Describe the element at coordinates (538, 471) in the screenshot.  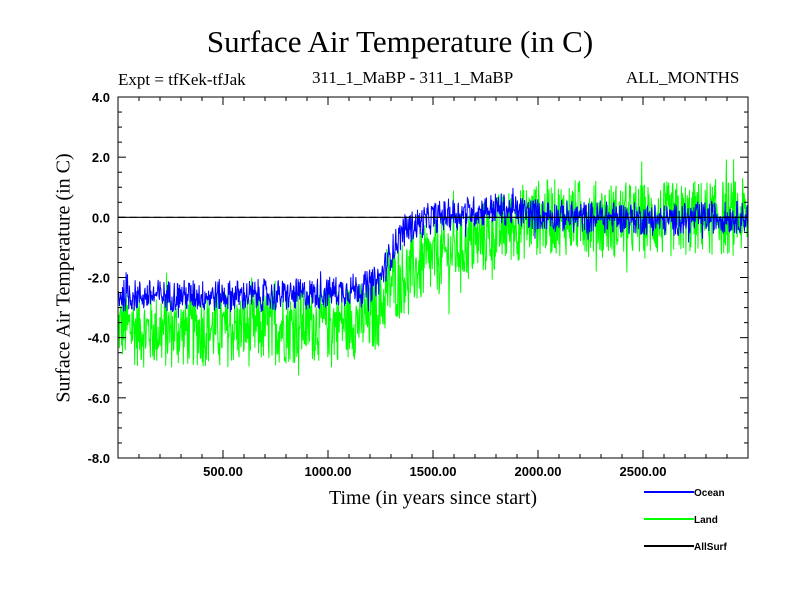
I see `x-tick-label: 2000.00` at that location.